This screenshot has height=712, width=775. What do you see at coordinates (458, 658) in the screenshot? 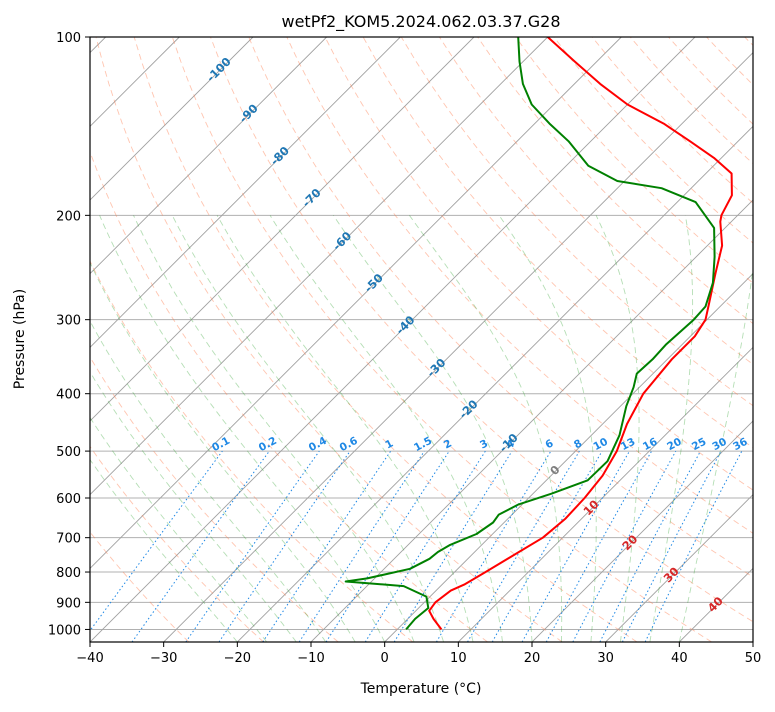
I see `x-tick-label: 10` at bounding box center [458, 658].